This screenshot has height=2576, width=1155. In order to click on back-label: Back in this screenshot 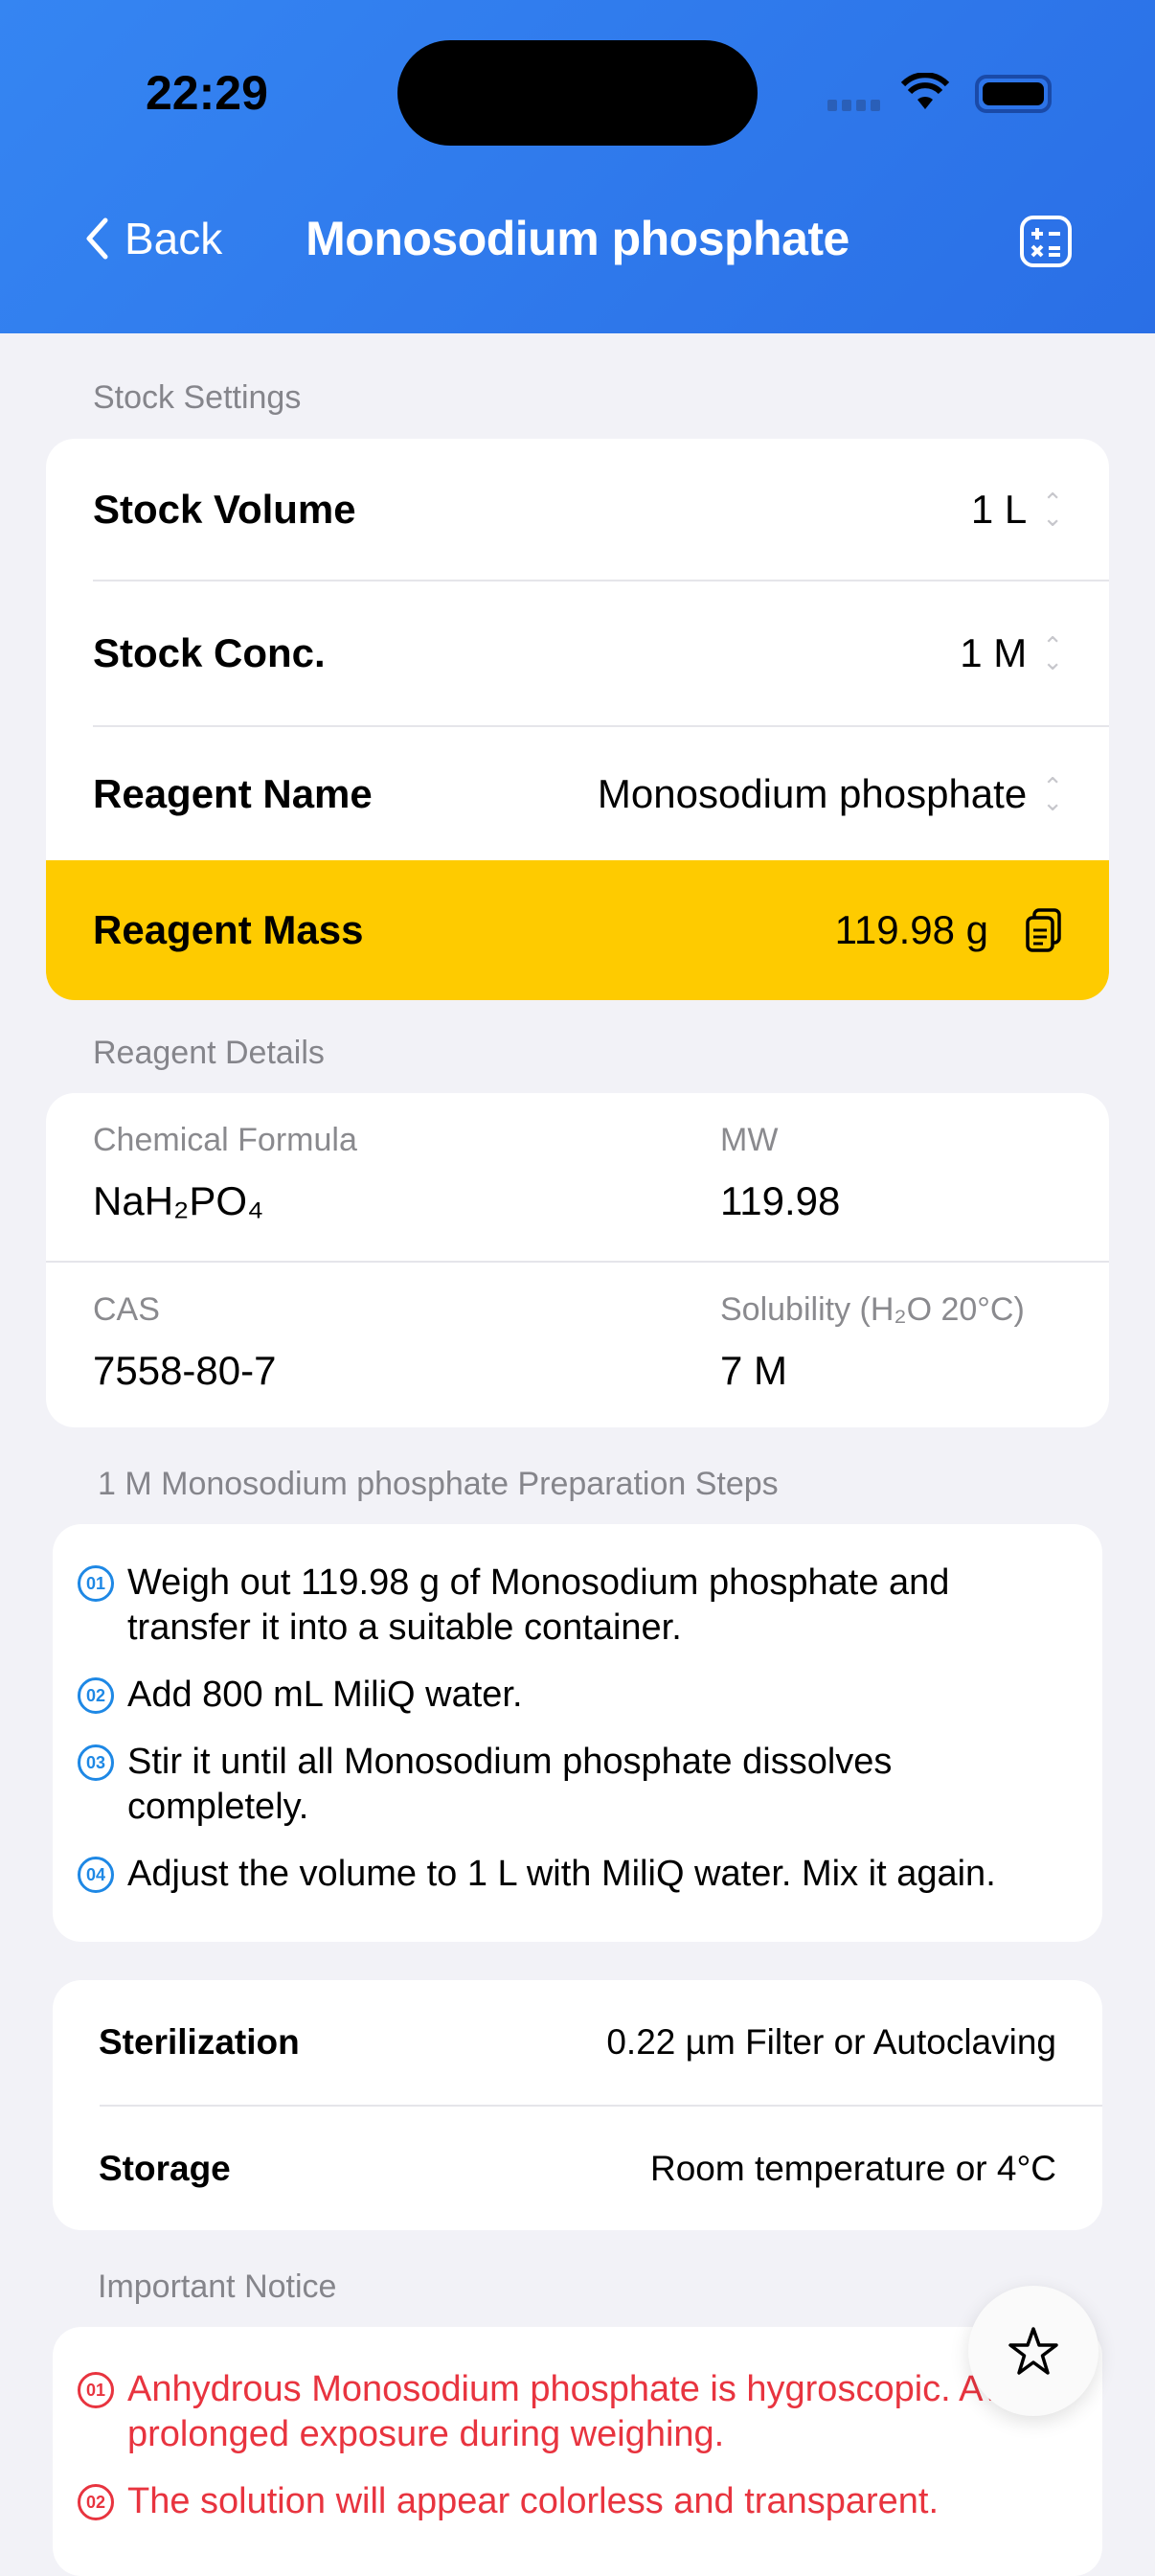, I will do `click(174, 239)`.